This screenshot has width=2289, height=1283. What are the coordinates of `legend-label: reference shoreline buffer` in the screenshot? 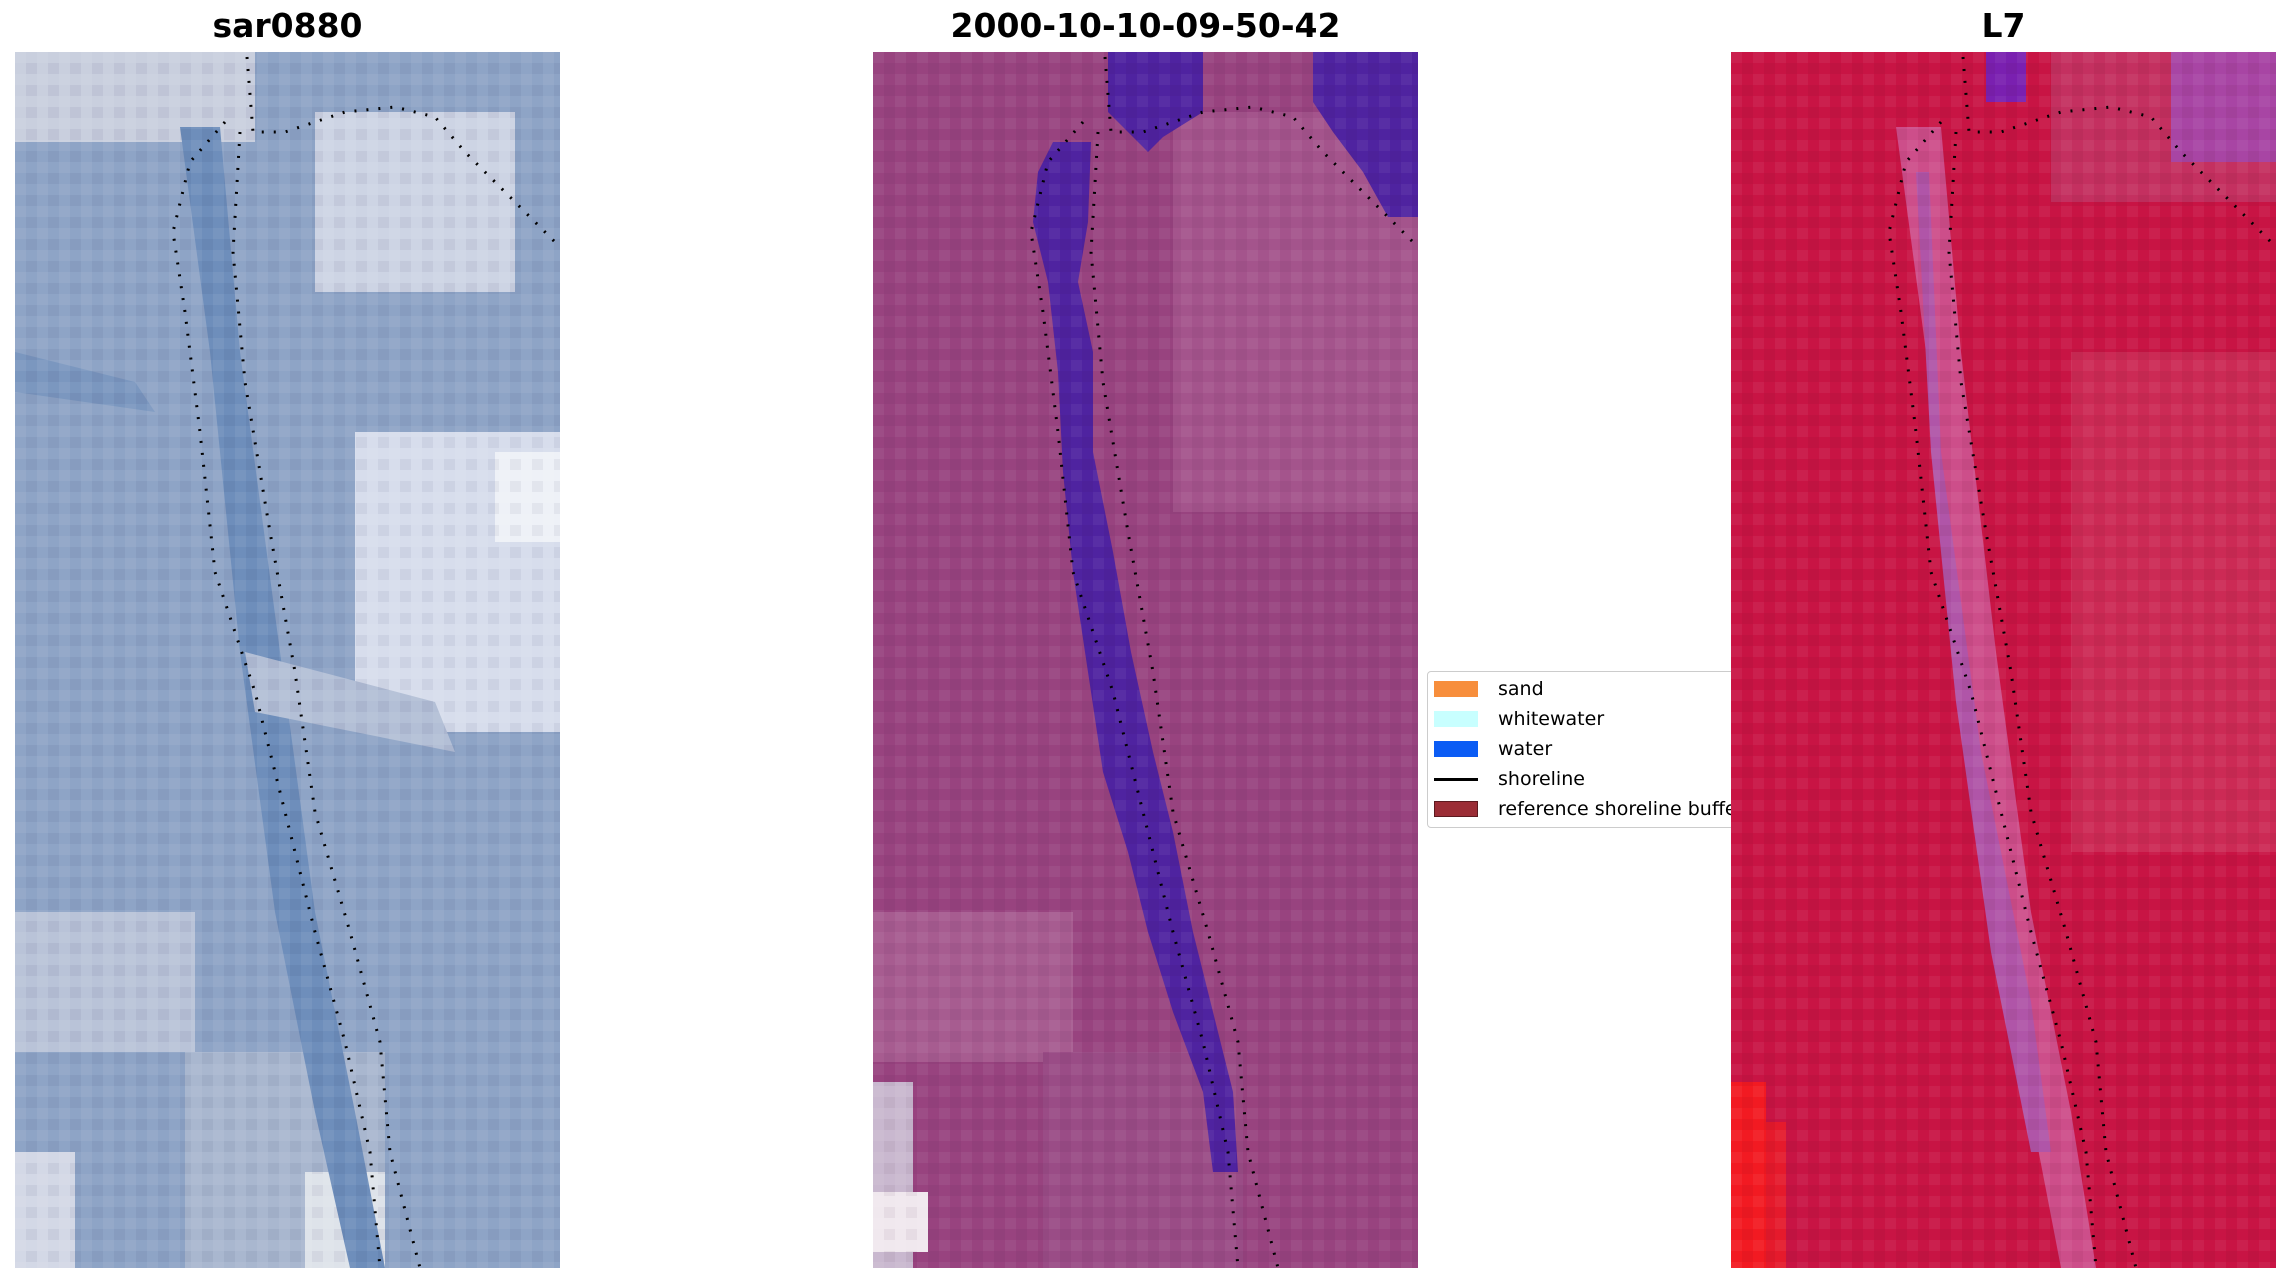 It's located at (1621, 809).